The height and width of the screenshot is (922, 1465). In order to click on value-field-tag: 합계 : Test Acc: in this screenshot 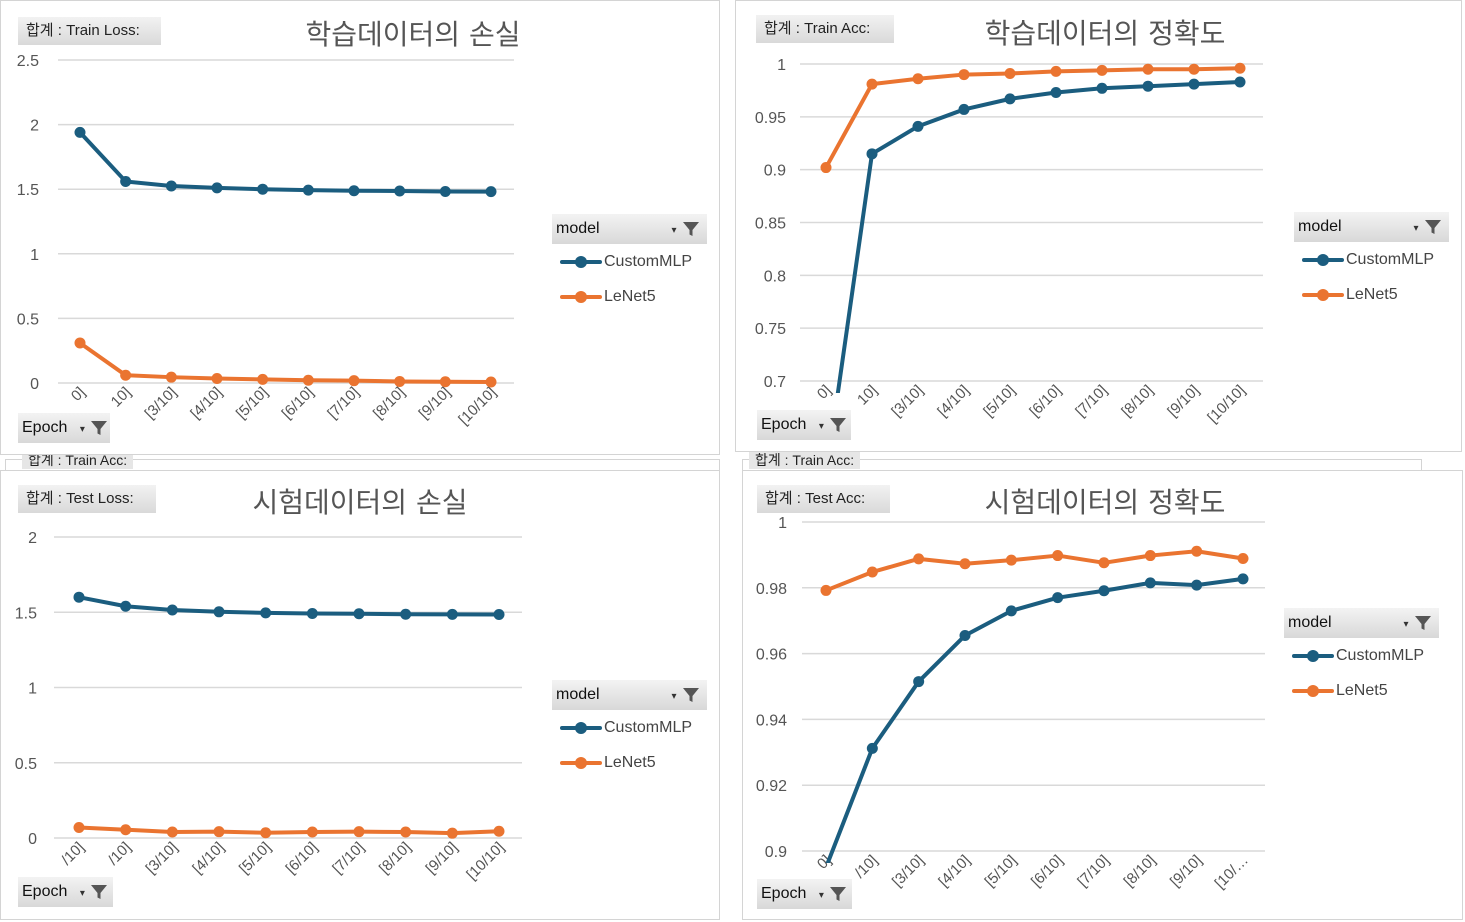, I will do `click(823, 499)`.